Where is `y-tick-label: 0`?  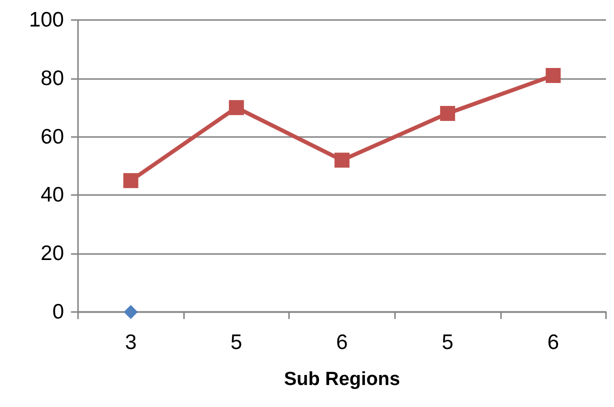
y-tick-label: 0 is located at coordinates (58, 312).